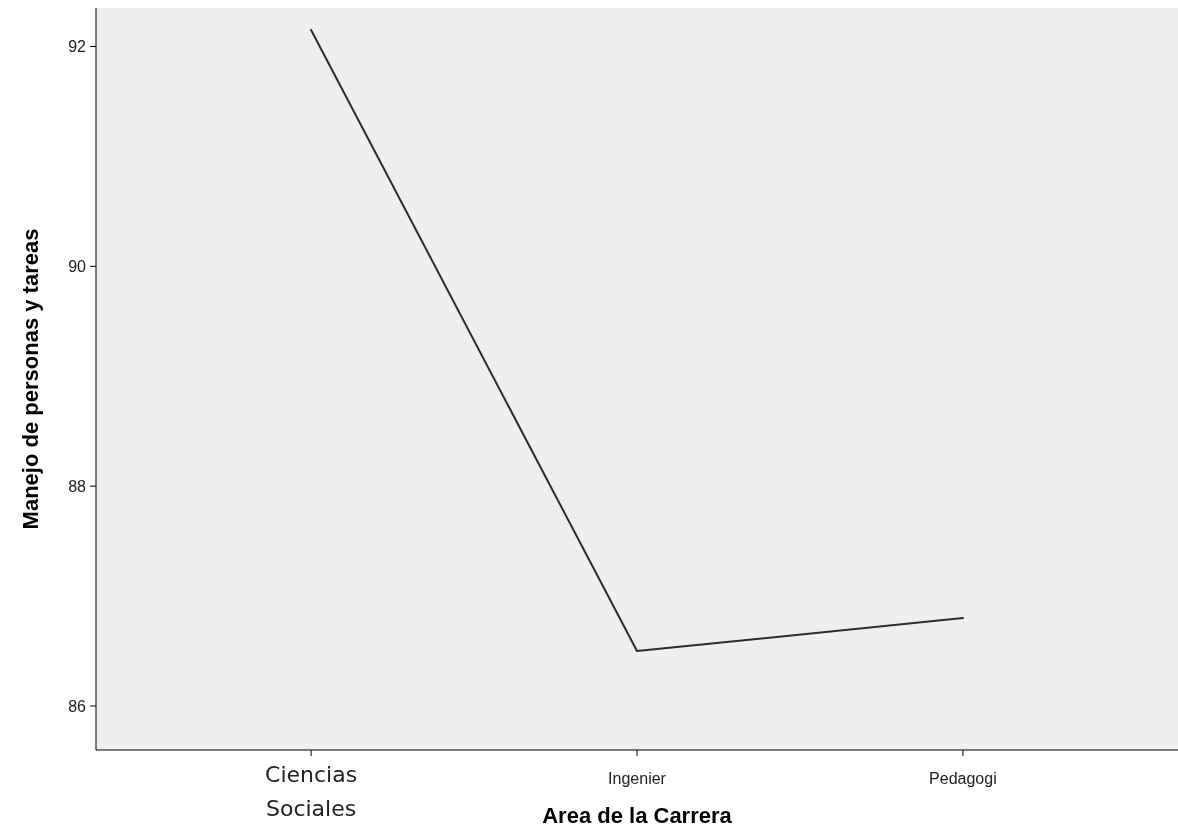  I want to click on x-axis-title: Area de la Carrera, so click(637, 815).